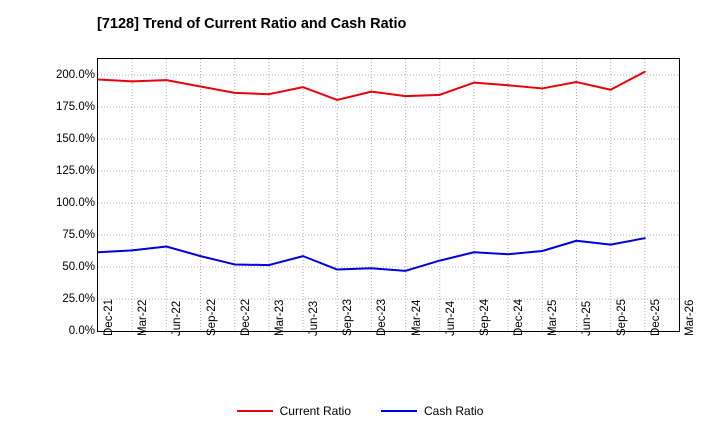 The image size is (720, 440). Describe the element at coordinates (75, 139) in the screenshot. I see `y-tick-label: 150.0%` at that location.